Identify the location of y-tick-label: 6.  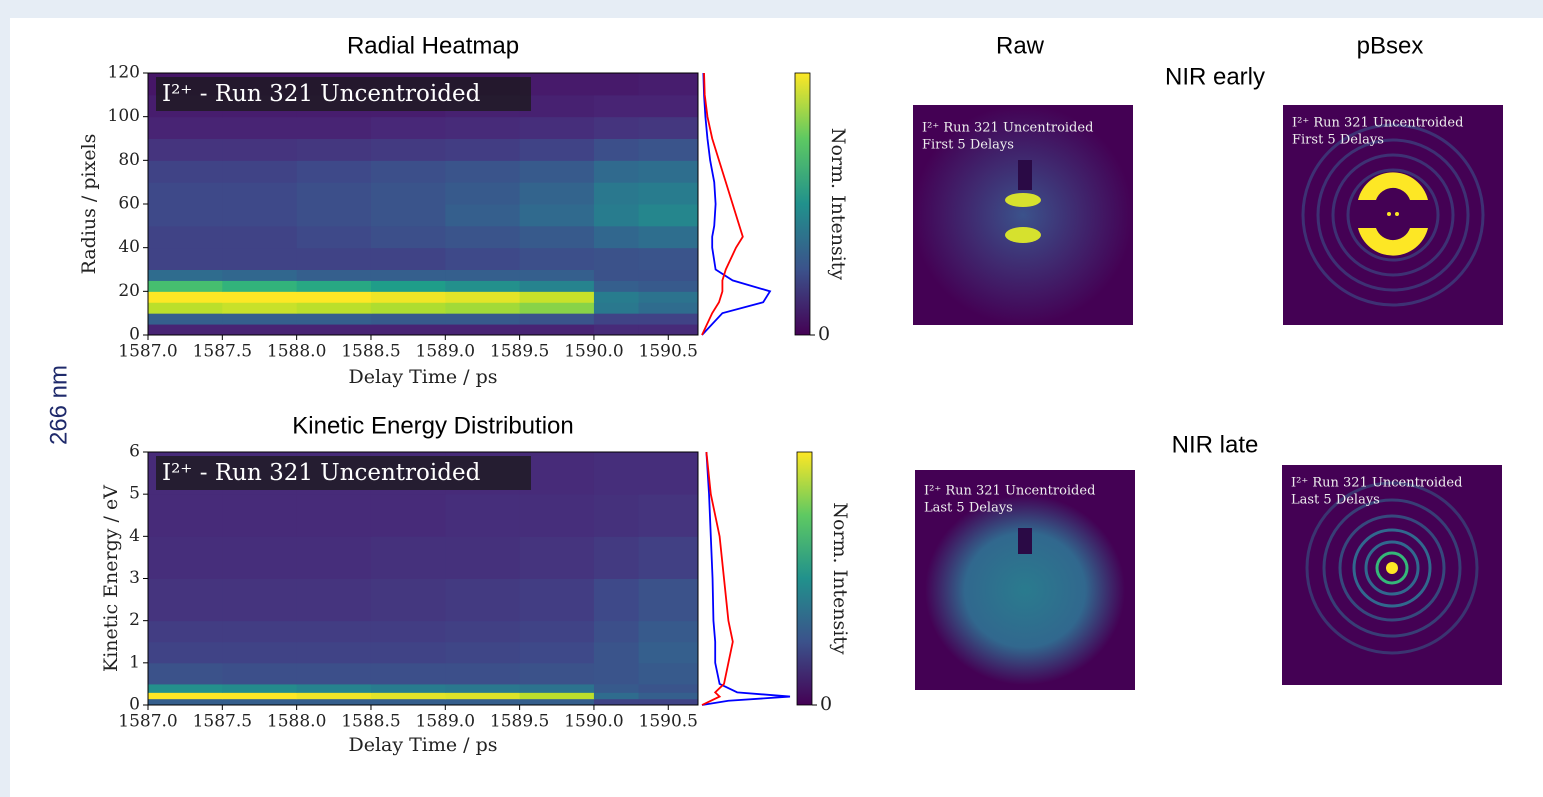
(134, 452).